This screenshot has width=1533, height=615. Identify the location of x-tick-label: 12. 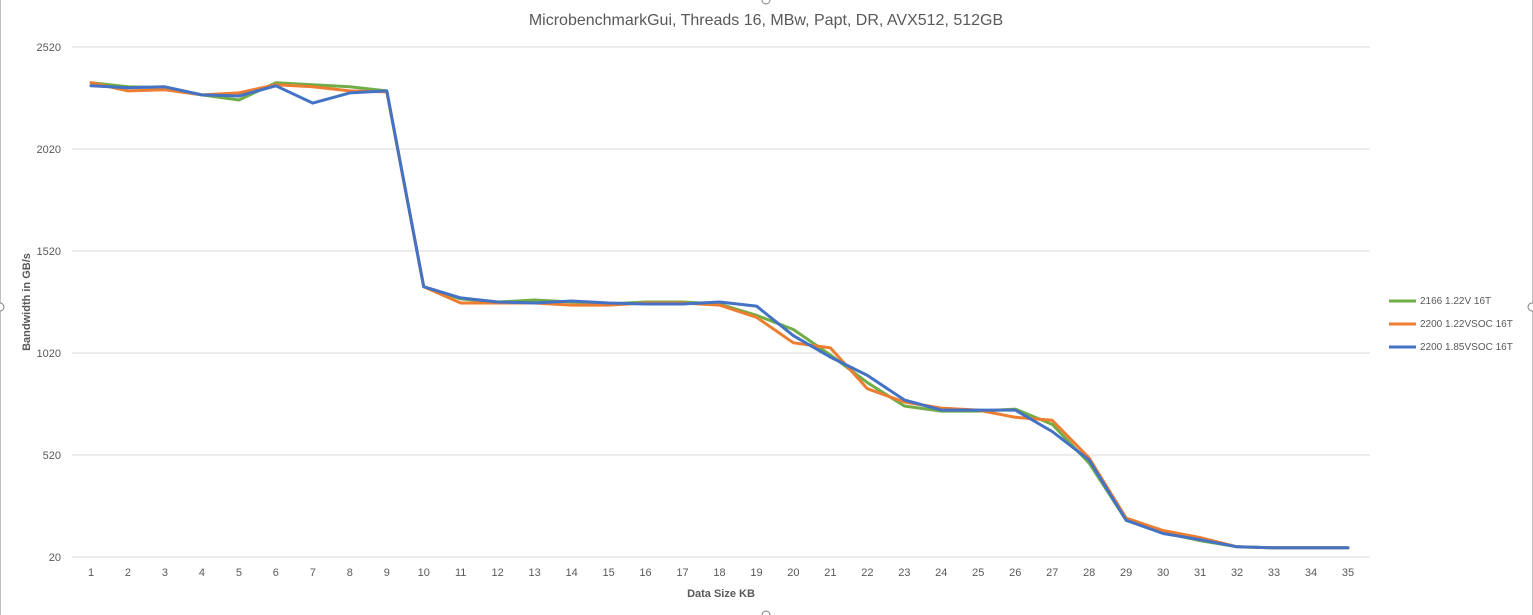
(498, 573).